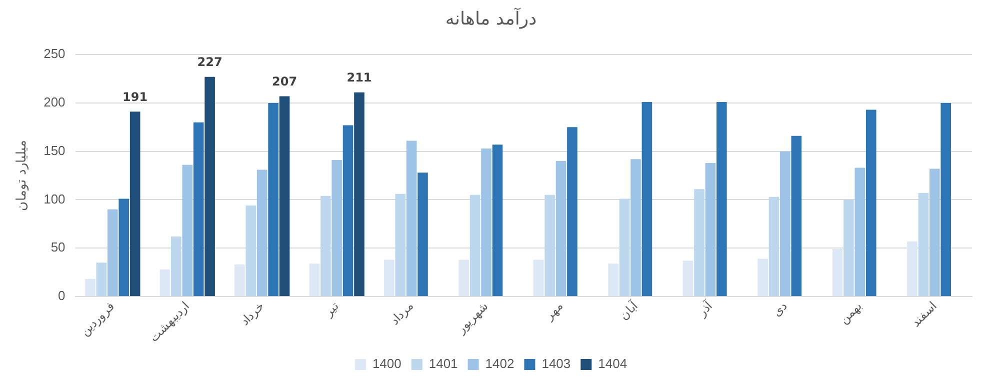  I want to click on y-tick-label: 150, so click(55, 150).